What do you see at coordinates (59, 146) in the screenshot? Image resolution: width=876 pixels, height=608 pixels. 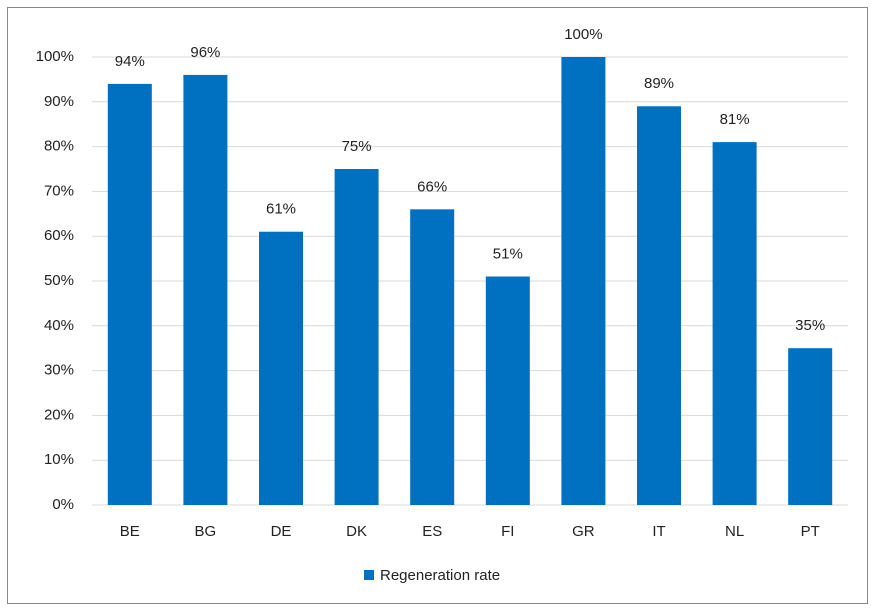 I see `y-tick-label: 80%` at bounding box center [59, 146].